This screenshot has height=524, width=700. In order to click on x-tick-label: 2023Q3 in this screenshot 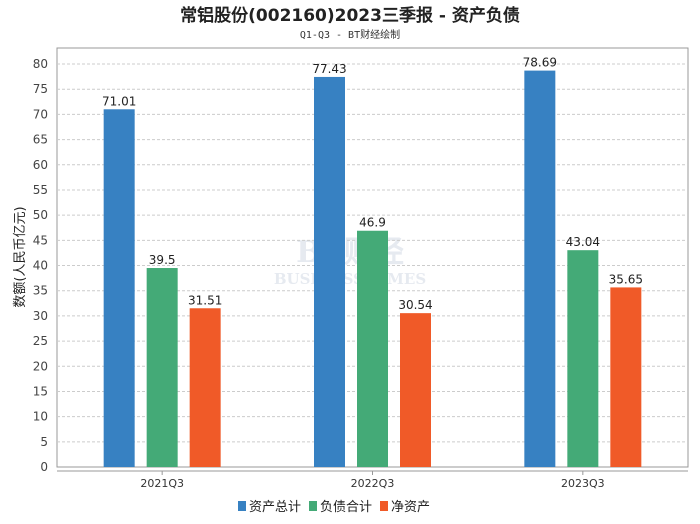, I will do `click(583, 483)`.